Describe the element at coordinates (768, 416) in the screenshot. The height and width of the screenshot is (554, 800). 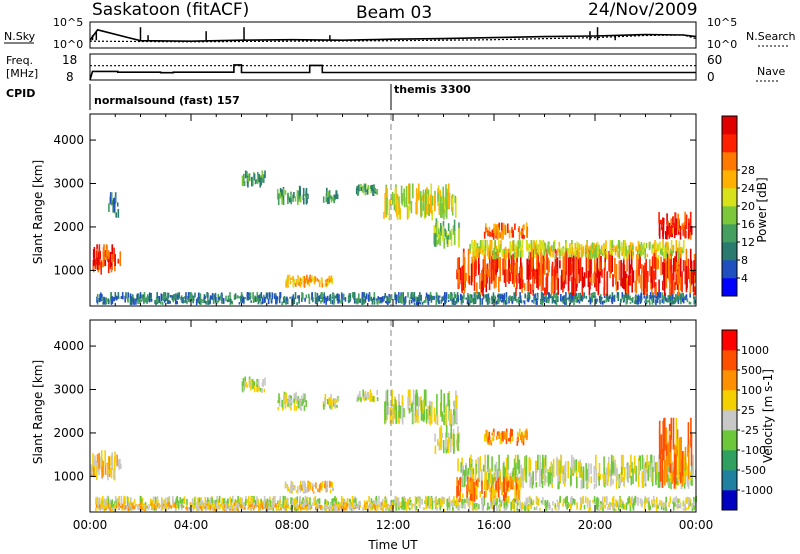
I see `velocity-colorbar-label: Velocity [m s-1]` at that location.